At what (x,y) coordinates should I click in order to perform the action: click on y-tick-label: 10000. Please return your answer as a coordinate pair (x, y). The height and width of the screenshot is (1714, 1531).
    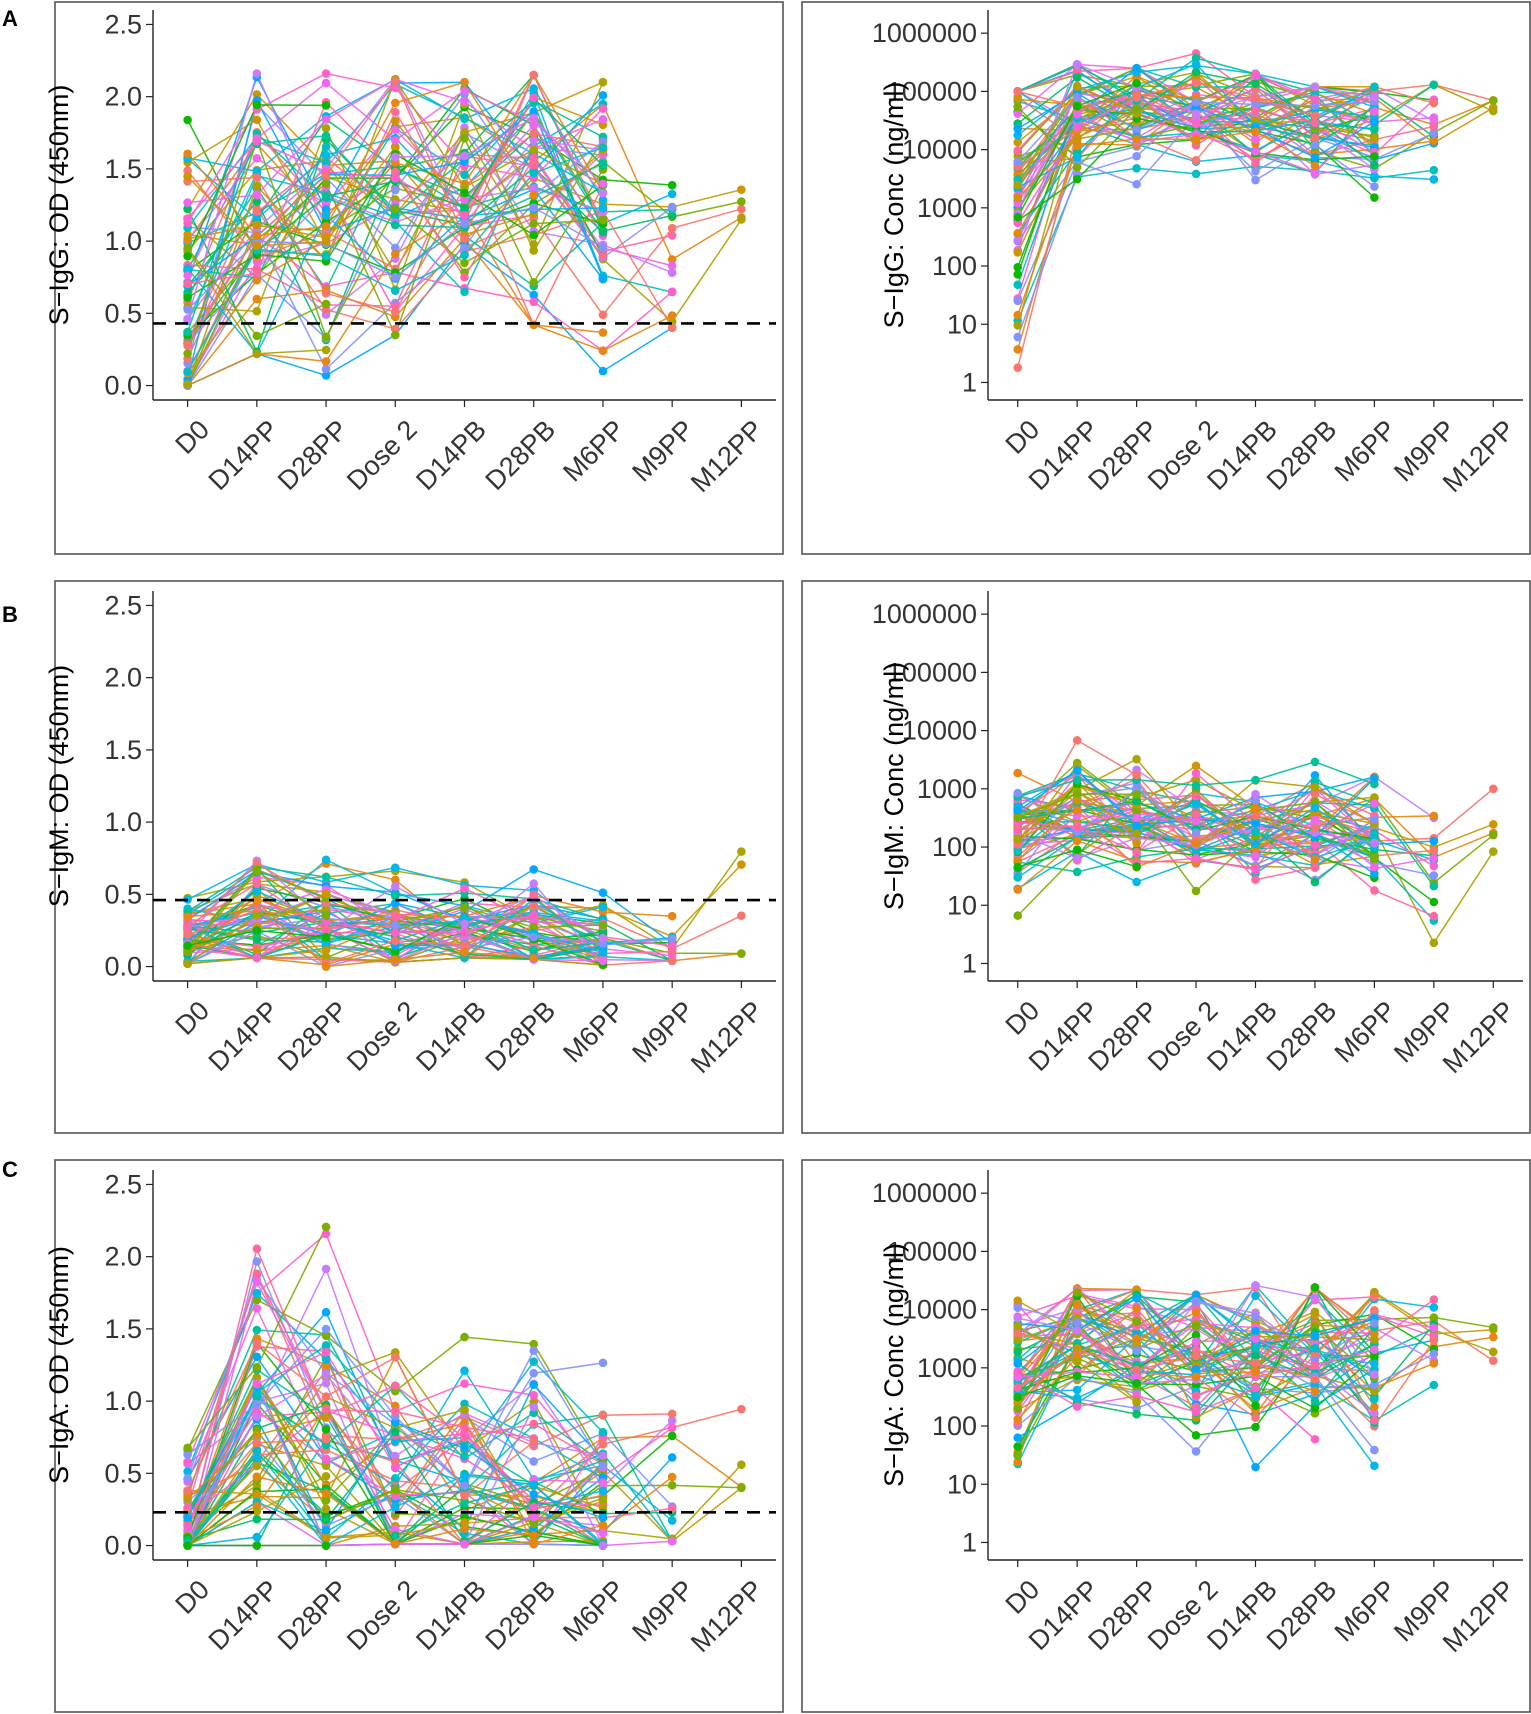
    Looking at the image, I should click on (939, 1310).